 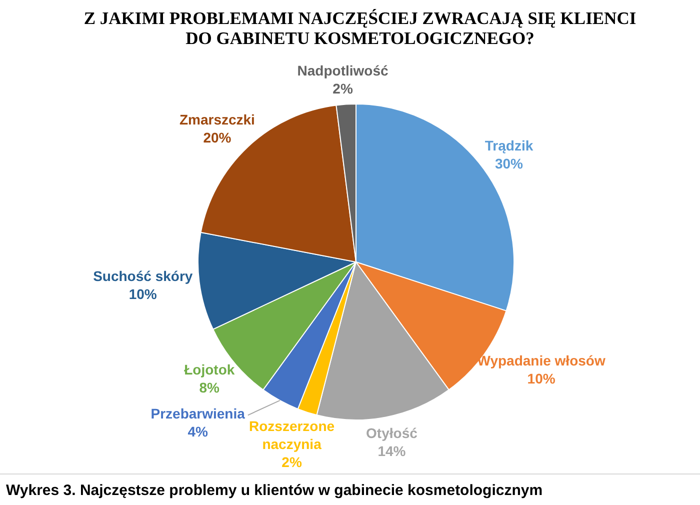 What do you see at coordinates (143, 276) in the screenshot?
I see `slice-label: Suchość skóry` at bounding box center [143, 276].